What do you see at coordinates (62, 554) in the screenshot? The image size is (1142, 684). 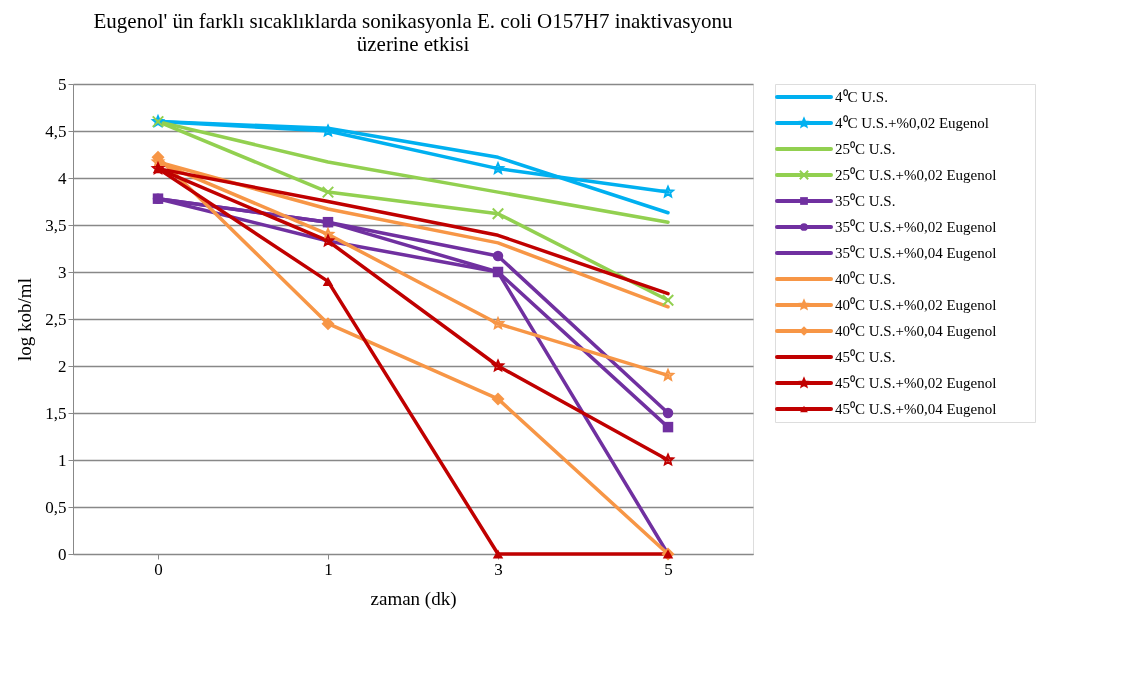 I see `y-tick-label: 0` at bounding box center [62, 554].